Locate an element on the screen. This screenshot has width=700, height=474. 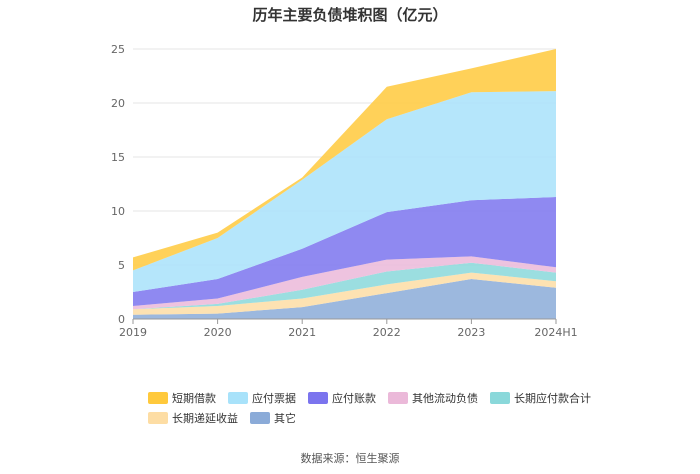
legend-label: 长期应付款合计 is located at coordinates (552, 398).